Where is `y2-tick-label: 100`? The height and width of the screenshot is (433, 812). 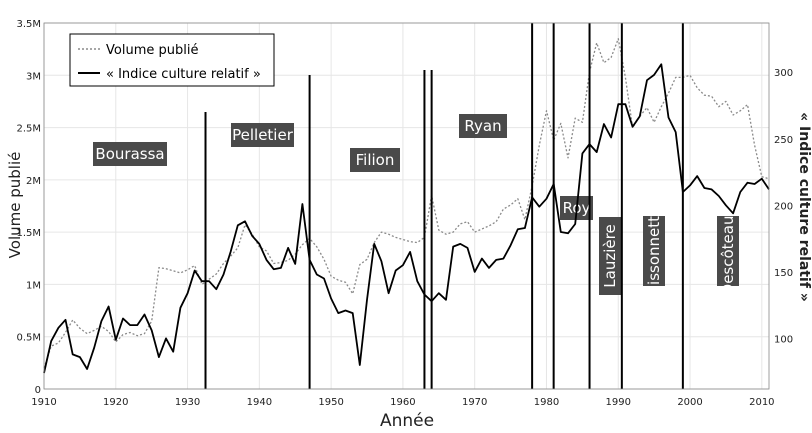
y2-tick-label: 100 is located at coordinates (783, 339).